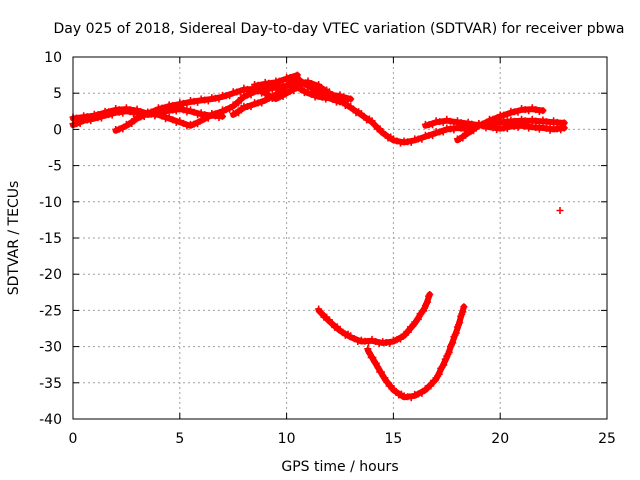 This screenshot has height=480, width=640. Describe the element at coordinates (53, 58) in the screenshot. I see `y-tick-label: 10` at that location.